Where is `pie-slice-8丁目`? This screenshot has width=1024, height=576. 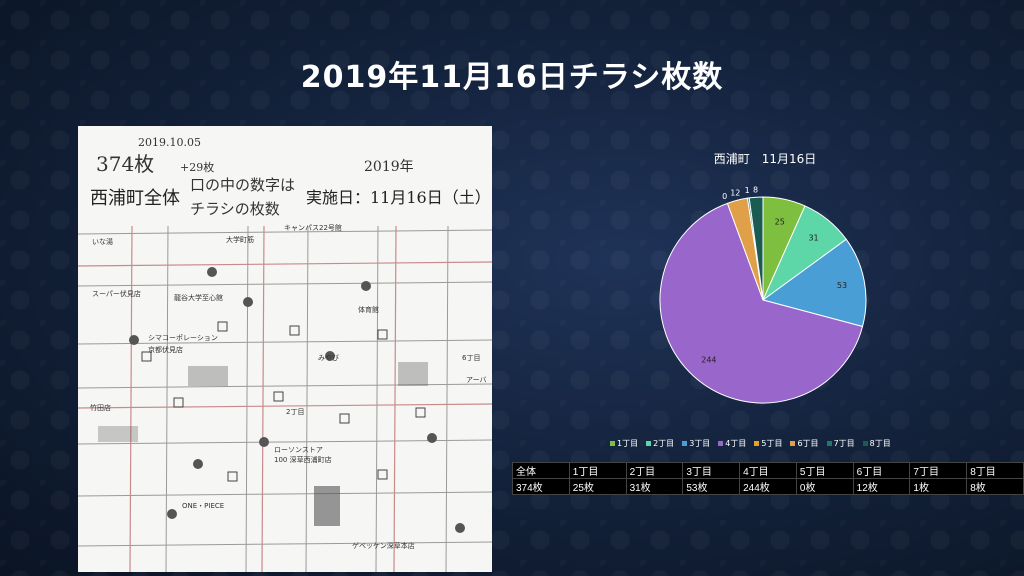 pie-slice-8丁目 is located at coordinates (756, 248).